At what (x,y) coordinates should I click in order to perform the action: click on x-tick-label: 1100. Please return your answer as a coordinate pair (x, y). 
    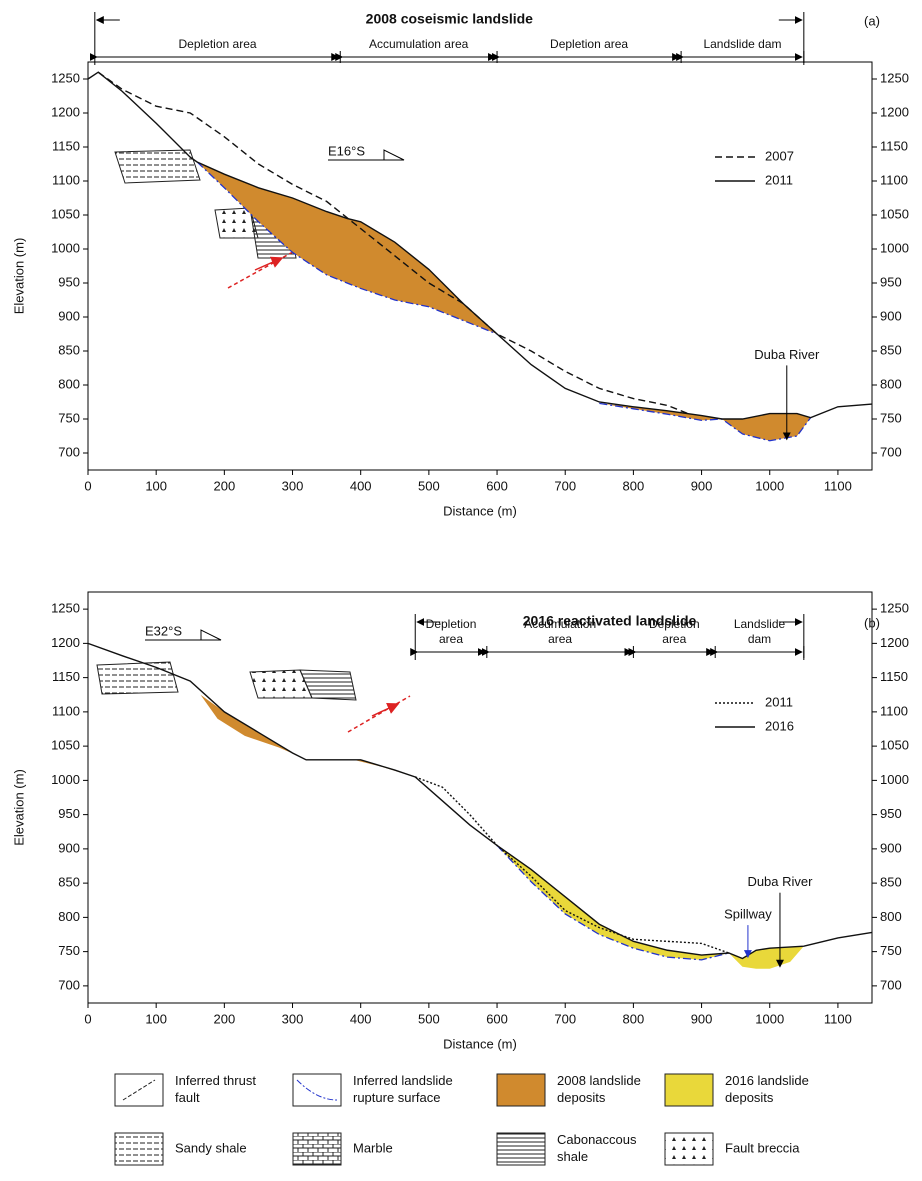
    Looking at the image, I should click on (838, 485).